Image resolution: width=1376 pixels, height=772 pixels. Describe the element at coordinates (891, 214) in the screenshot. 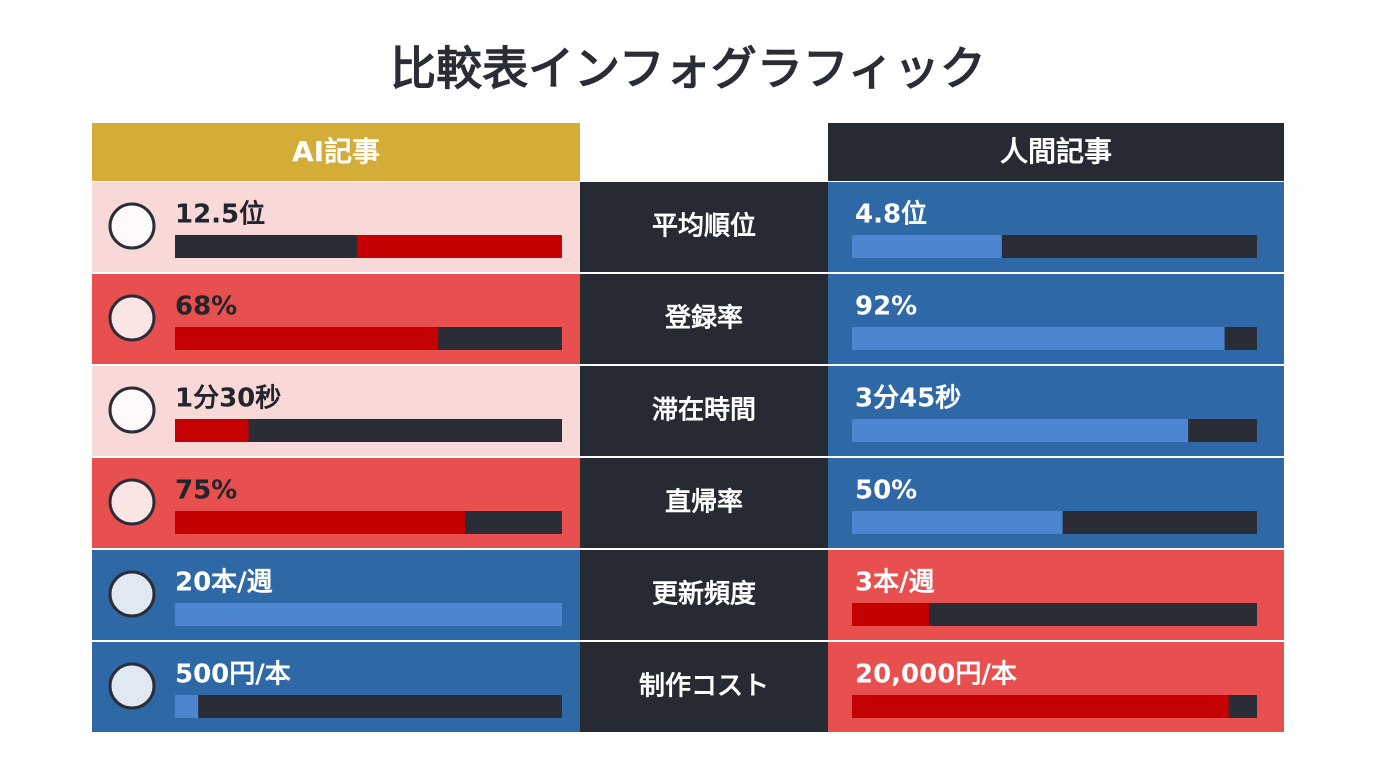

I see `right-value-label: 4.8位` at that location.